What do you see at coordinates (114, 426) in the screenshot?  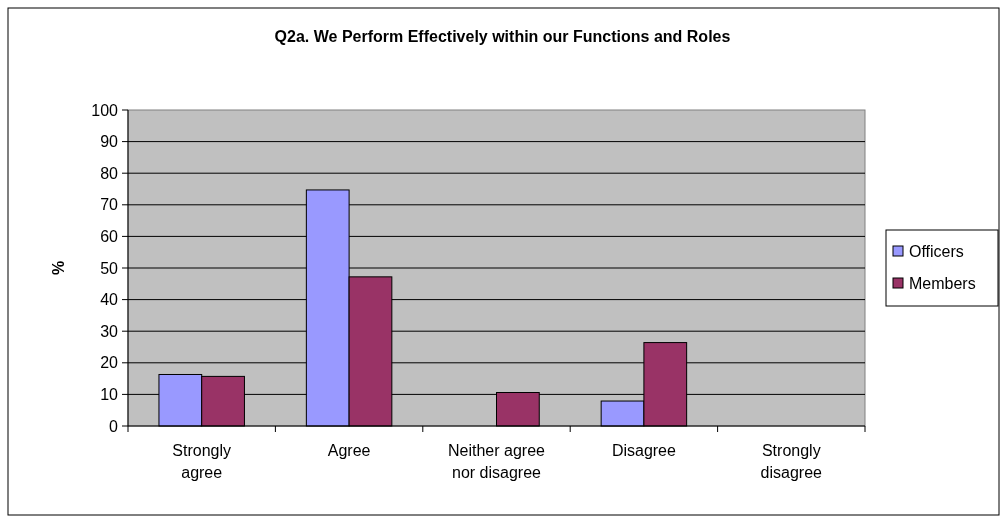 I see `y-tick-label: 0` at bounding box center [114, 426].